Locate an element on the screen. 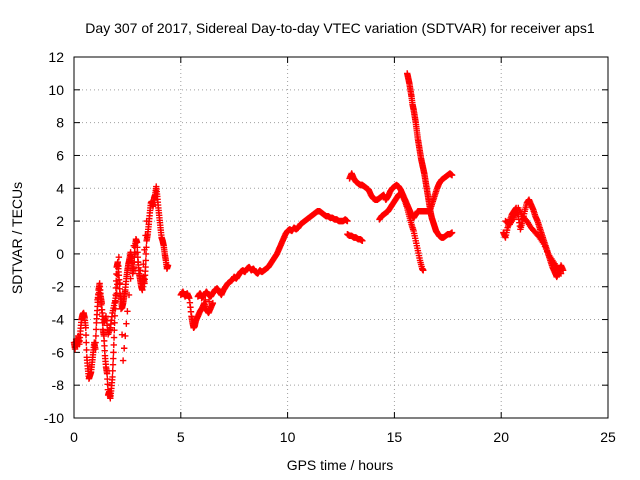 Image resolution: width=640 pixels, height=480 pixels. y-axis-label: SDTVAR / TECUs is located at coordinates (17, 238).